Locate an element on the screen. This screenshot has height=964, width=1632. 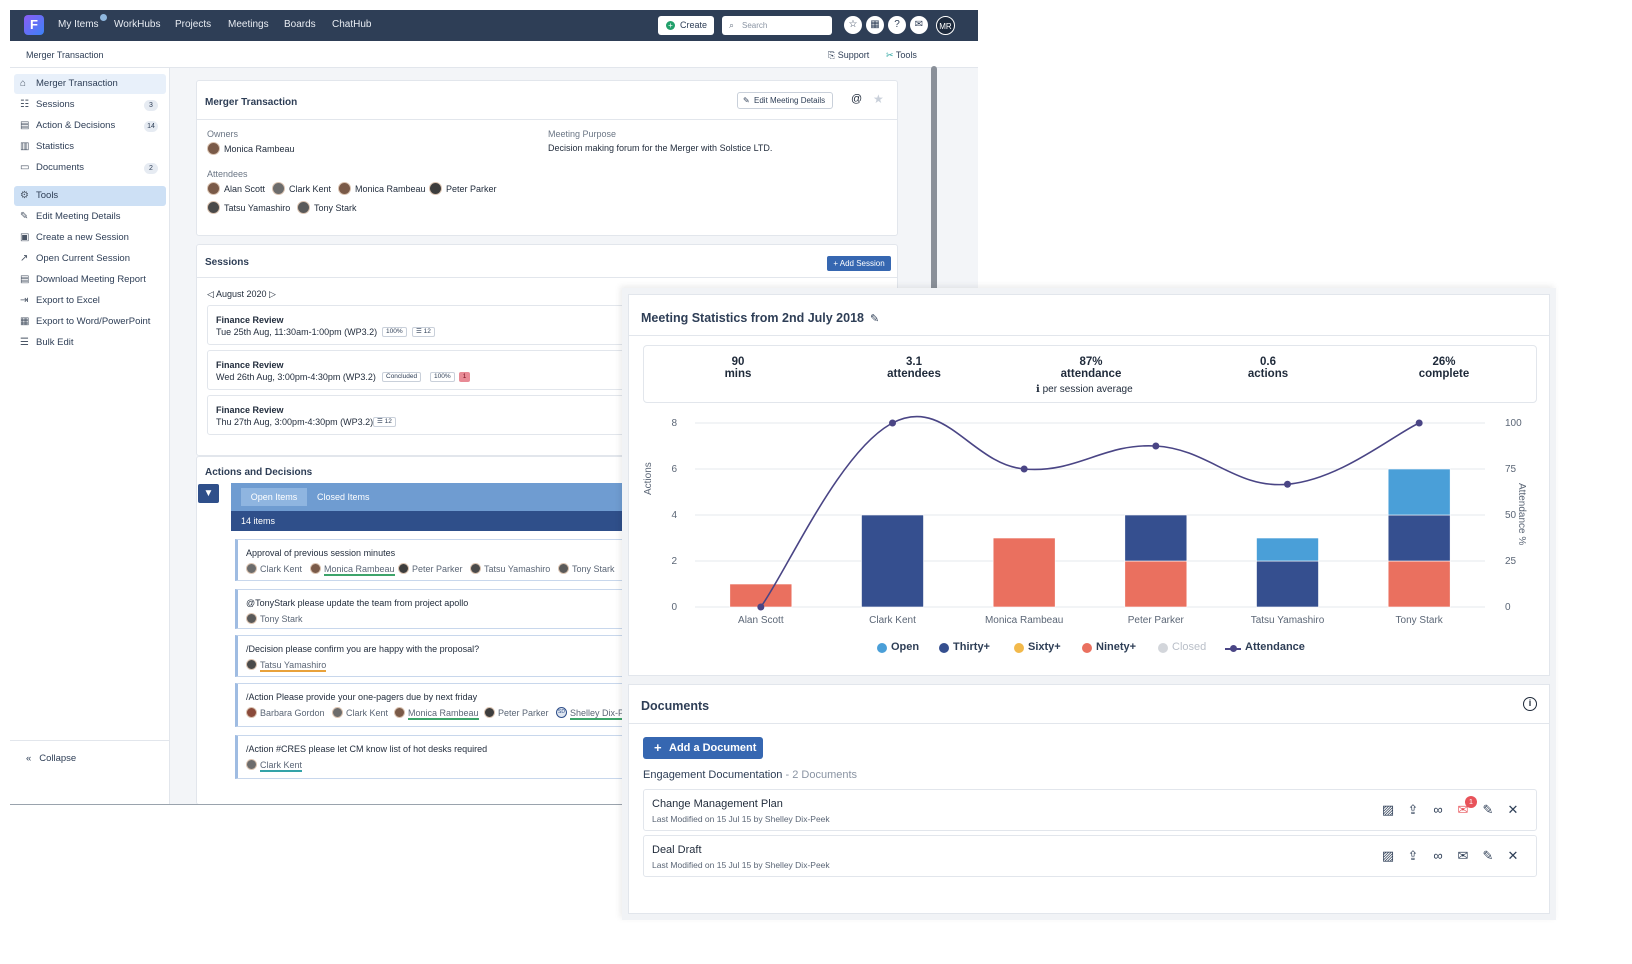
nav-projects: Projects is located at coordinates (193, 24).